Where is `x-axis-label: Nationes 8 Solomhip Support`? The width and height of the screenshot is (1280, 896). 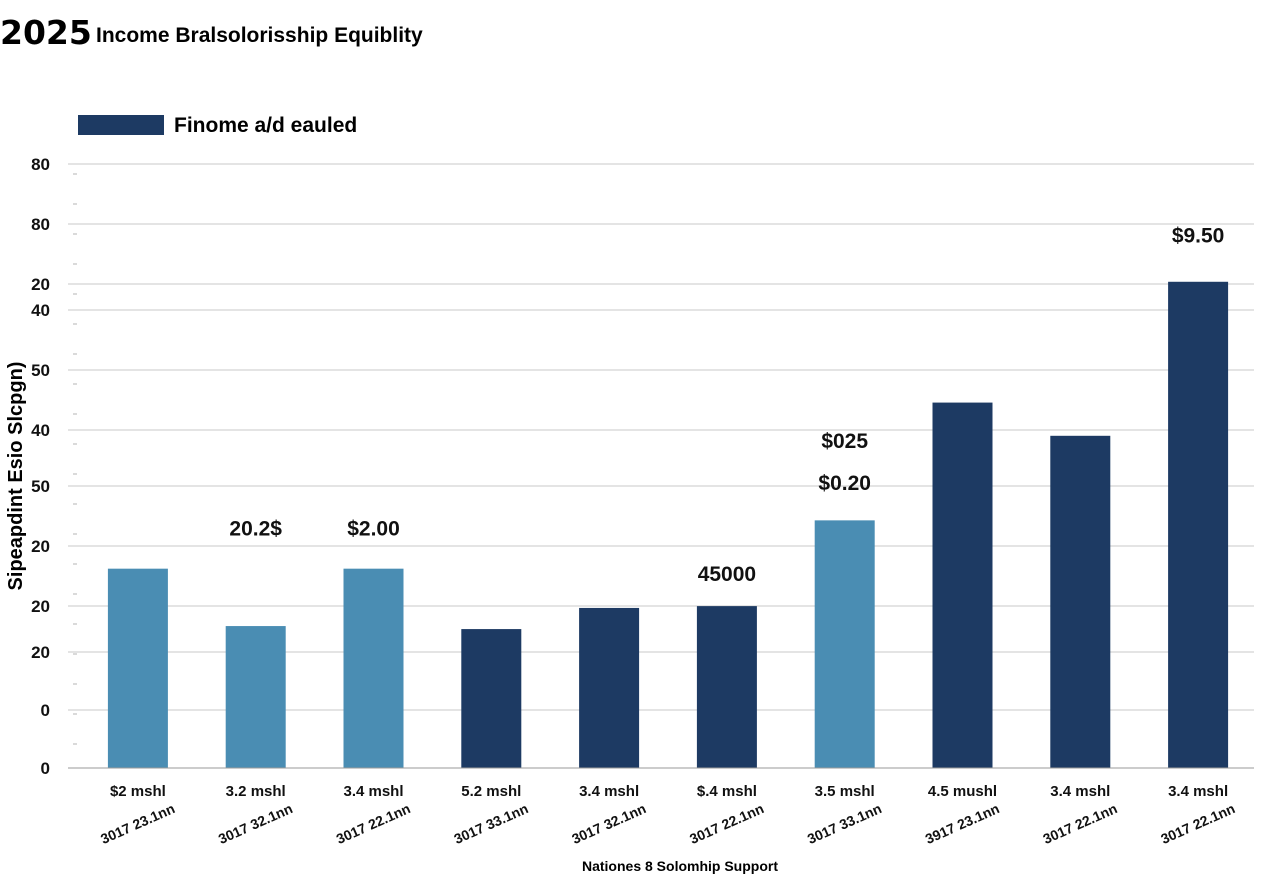
x-axis-label: Nationes 8 Solomhip Support is located at coordinates (680, 866).